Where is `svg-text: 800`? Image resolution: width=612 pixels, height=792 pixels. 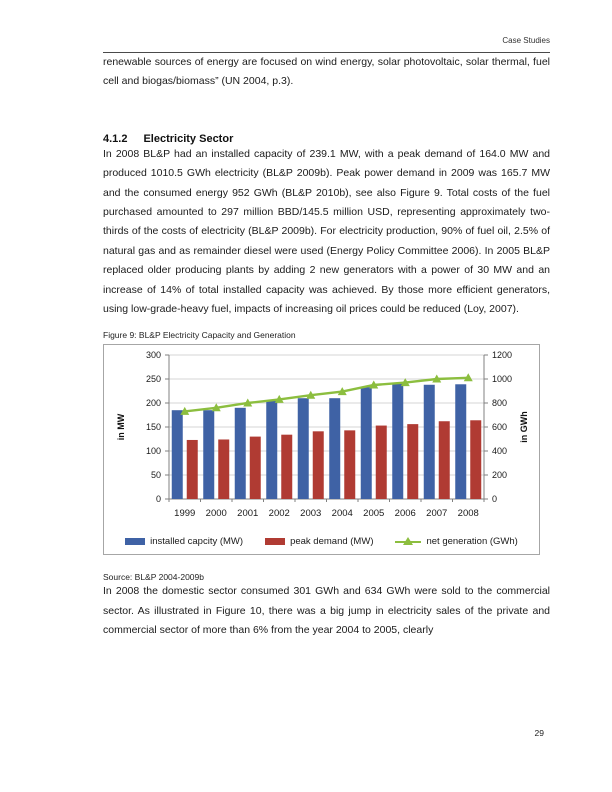 svg-text: 800 is located at coordinates (499, 403).